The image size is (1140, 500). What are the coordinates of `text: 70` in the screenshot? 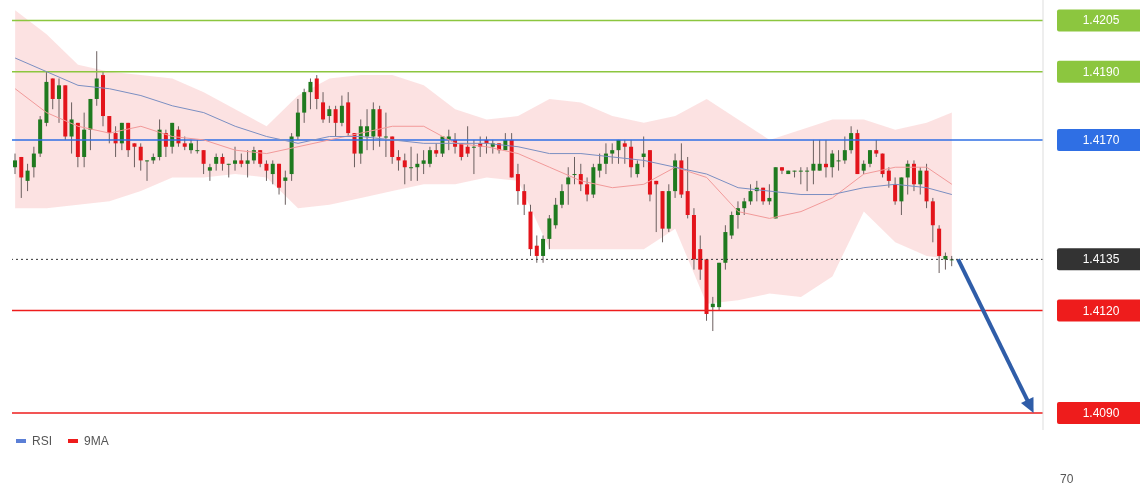 It's located at (1067, 479).